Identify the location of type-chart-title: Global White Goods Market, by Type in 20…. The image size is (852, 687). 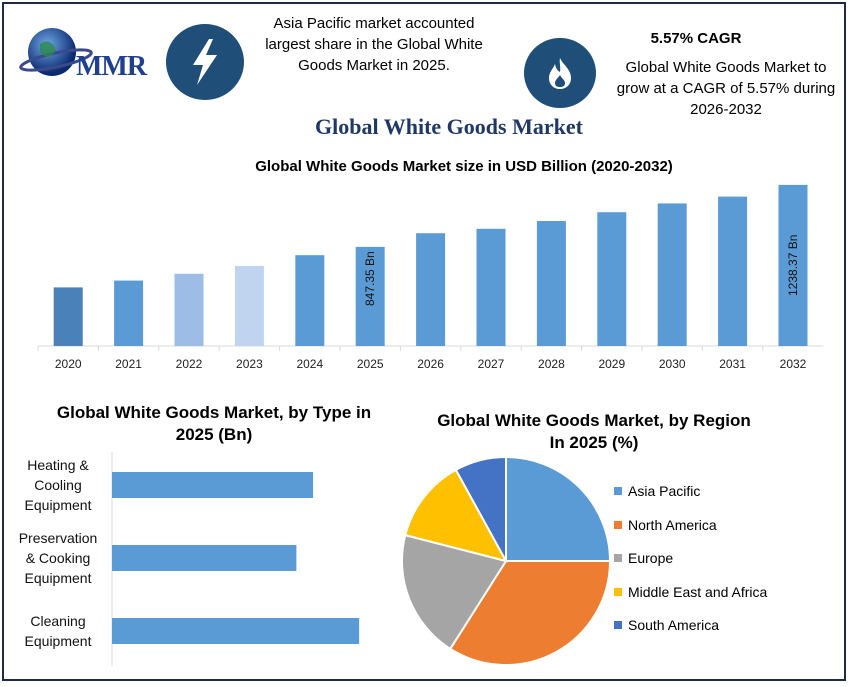
(214, 424).